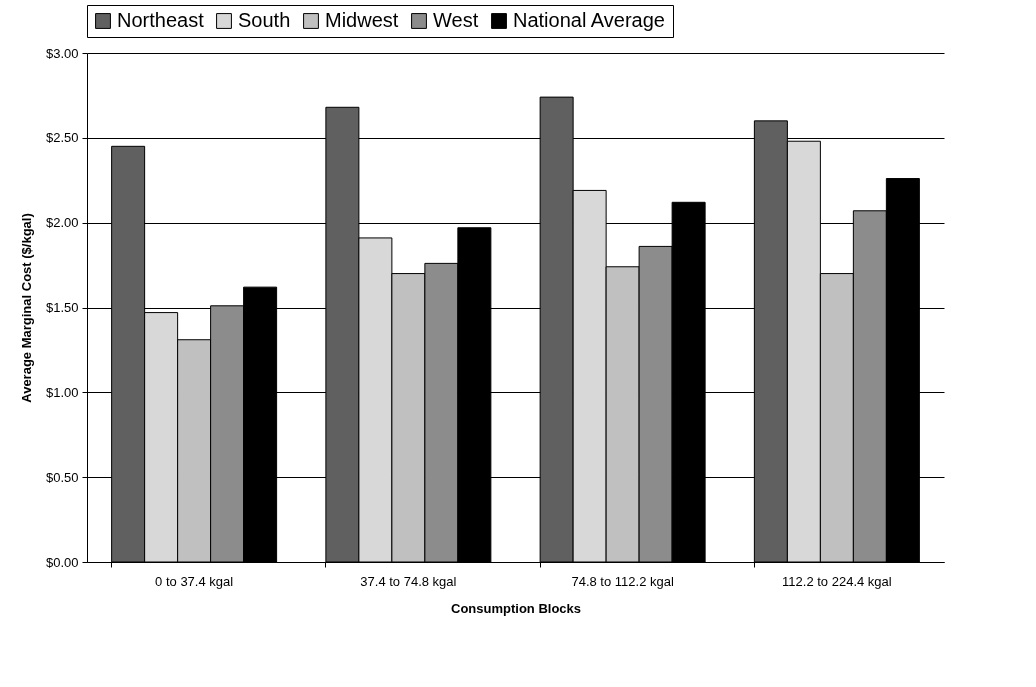 The image size is (1036, 687). Describe the element at coordinates (362, 20) in the screenshot. I see `legend-label: Midwest` at that location.